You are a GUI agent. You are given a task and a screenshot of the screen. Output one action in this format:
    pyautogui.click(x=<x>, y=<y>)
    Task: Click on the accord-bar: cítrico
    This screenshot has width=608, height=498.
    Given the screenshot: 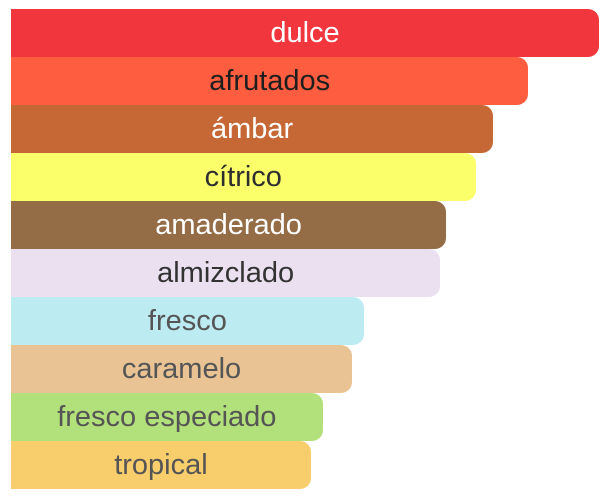 What is the action you would take?
    pyautogui.click(x=243, y=177)
    